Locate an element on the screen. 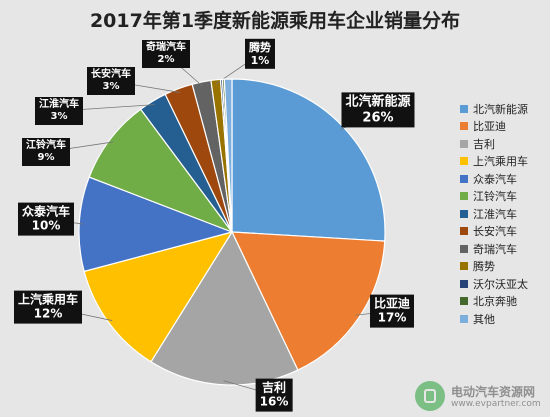 The width and height of the screenshot is (550, 417). slice-label-name: 上汽乘用车 is located at coordinates (48, 299).